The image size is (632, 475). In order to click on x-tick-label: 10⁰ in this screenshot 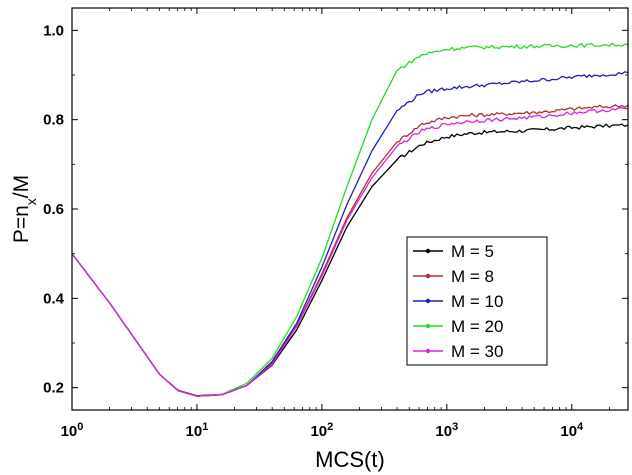, I will do `click(72, 430)`.